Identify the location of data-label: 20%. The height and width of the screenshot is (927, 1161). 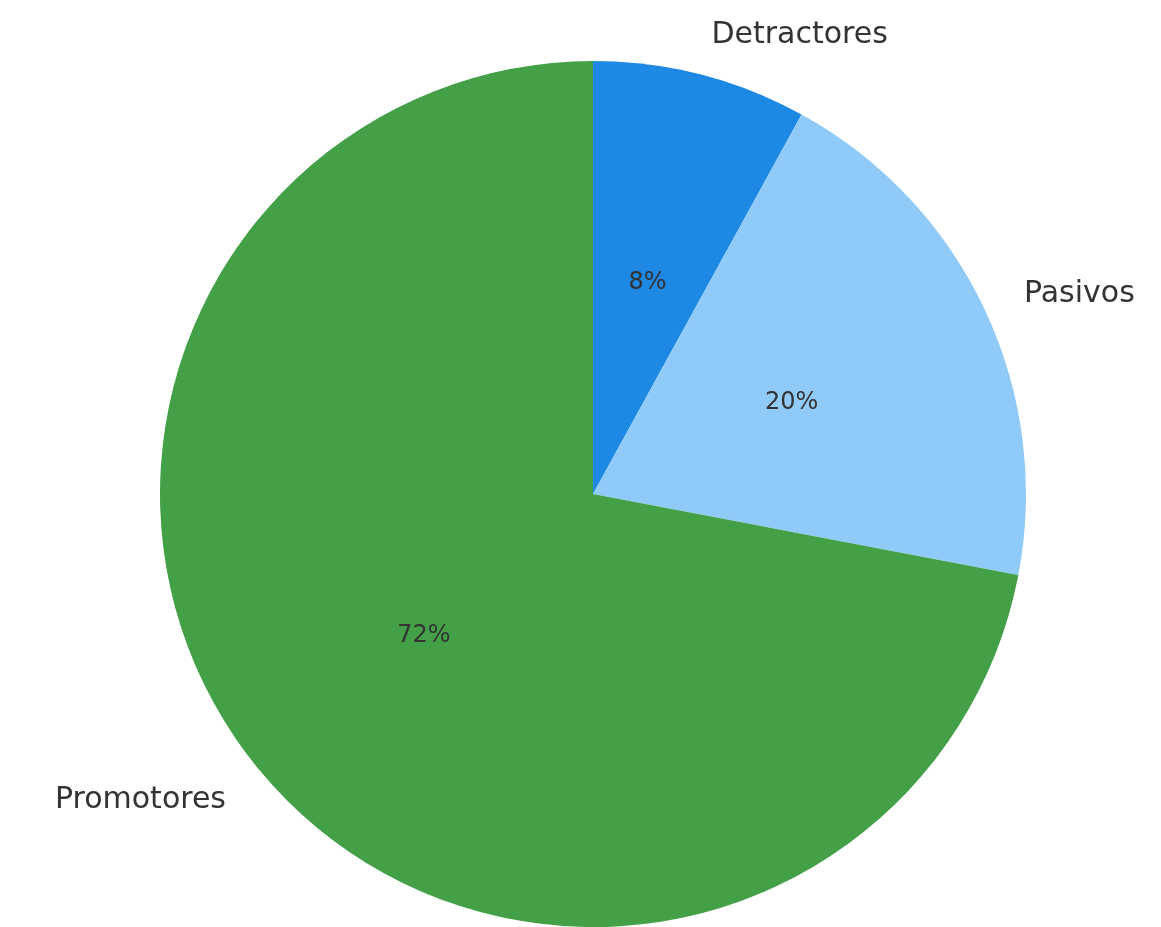
(791, 400).